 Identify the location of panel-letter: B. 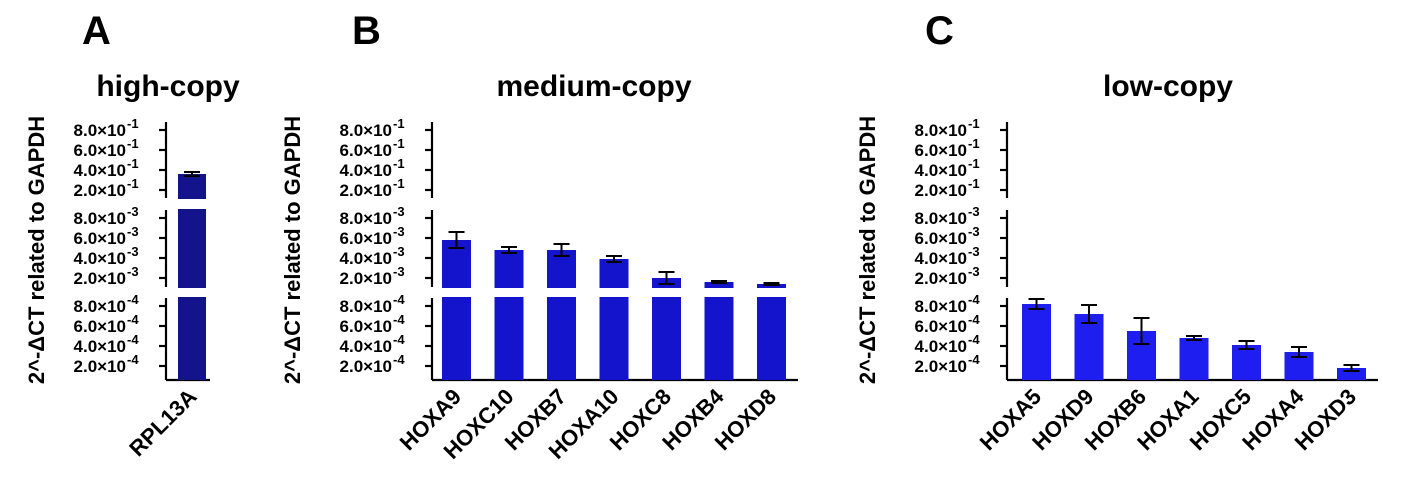
(366, 31).